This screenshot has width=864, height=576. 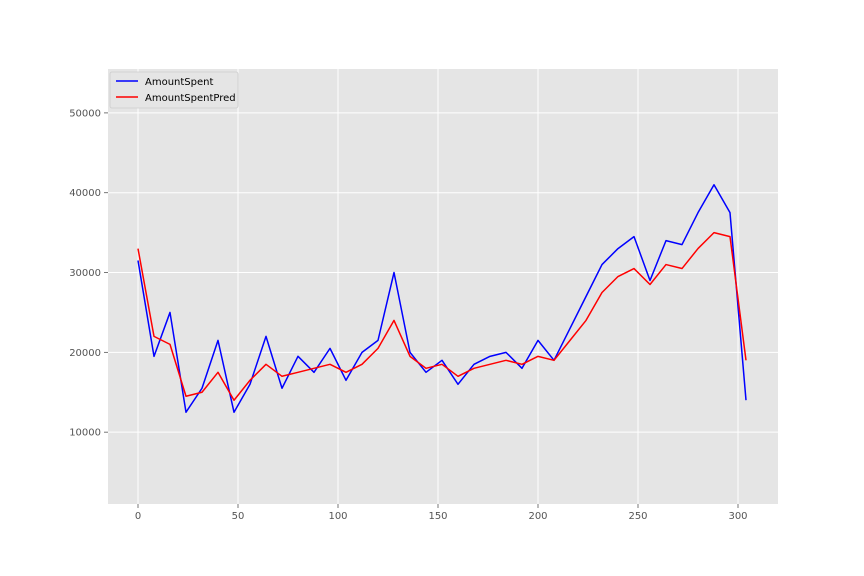 What do you see at coordinates (190, 98) in the screenshot?
I see `legend-label-amountspentpred: AmountSpentPred` at bounding box center [190, 98].